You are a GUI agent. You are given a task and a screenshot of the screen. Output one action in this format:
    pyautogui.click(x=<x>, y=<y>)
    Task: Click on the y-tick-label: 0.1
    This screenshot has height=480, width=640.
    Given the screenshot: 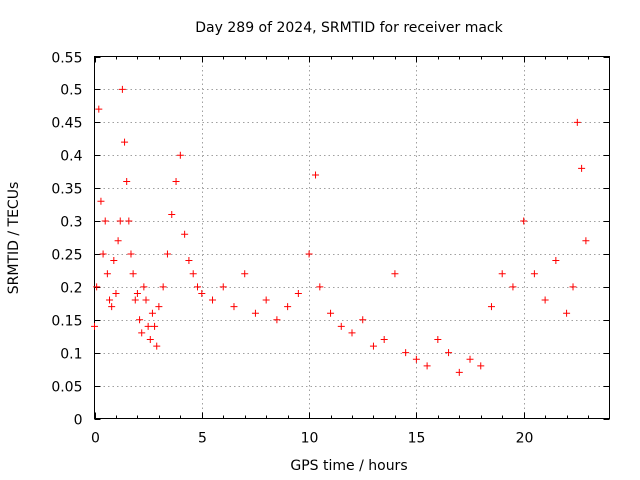 What is the action you would take?
    pyautogui.click(x=71, y=355)
    